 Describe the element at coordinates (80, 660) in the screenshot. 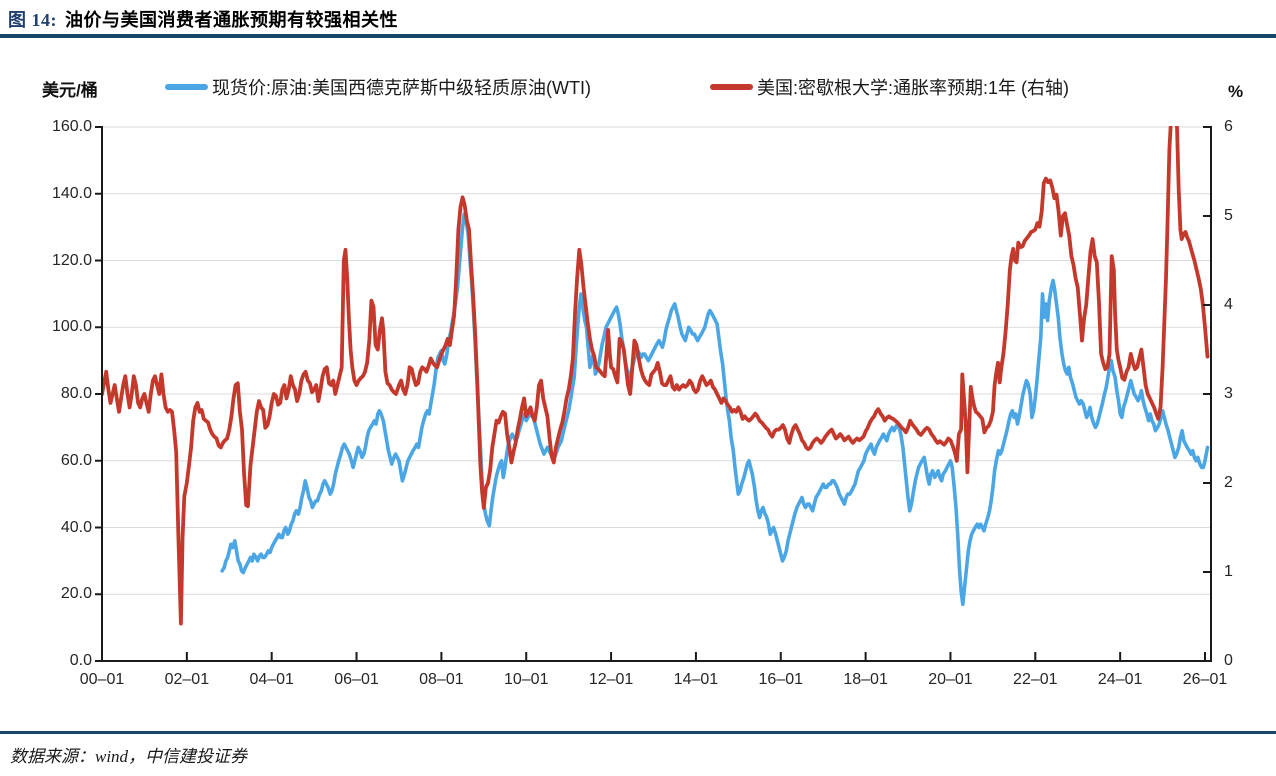

I see `y-left-tick-label: 0.0` at that location.